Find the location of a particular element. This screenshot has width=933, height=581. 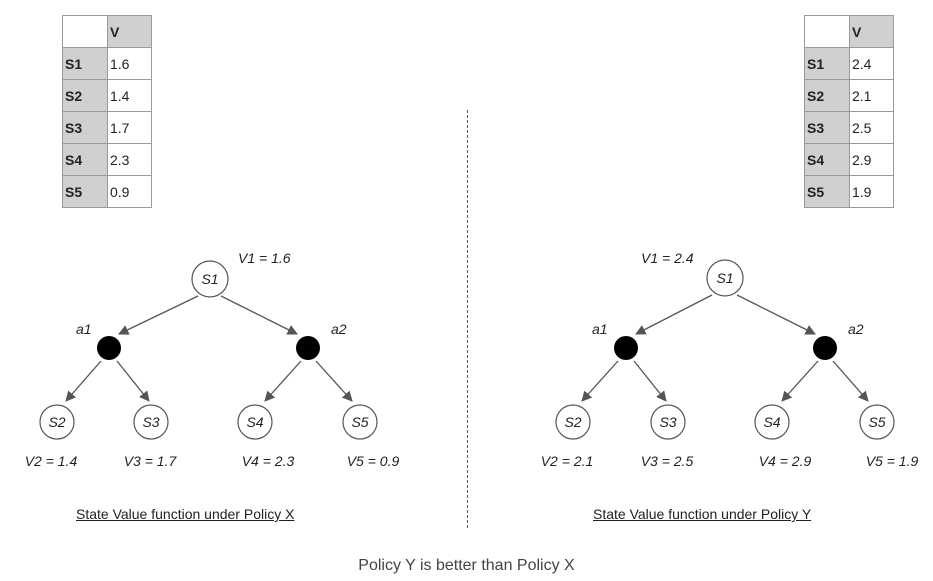

leaf-value-label: V3 = 2.5 is located at coordinates (667, 461).